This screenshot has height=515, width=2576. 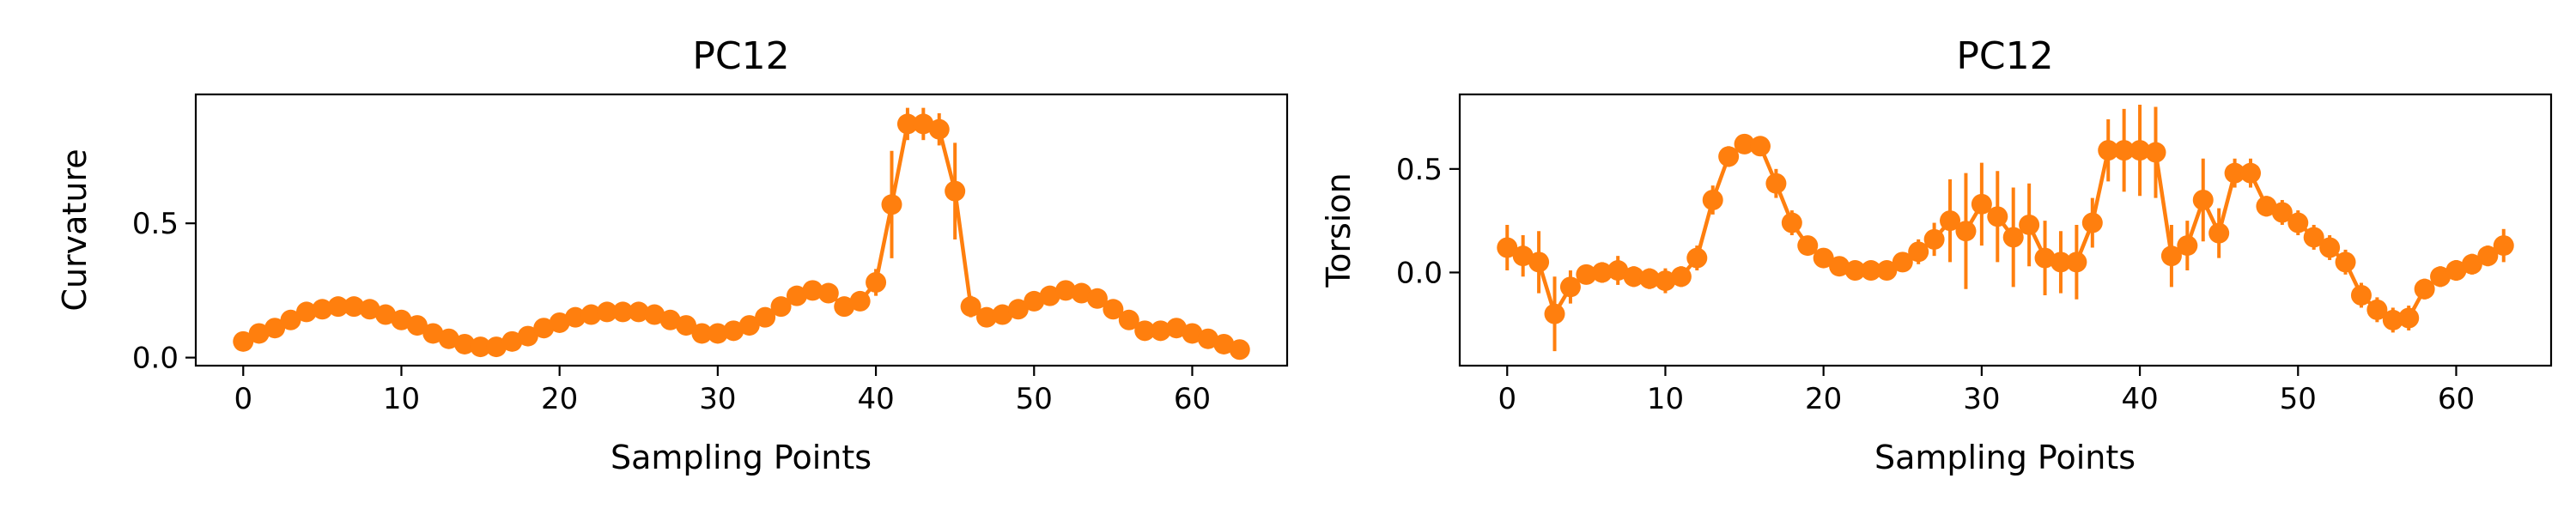 I want to click on y-axis-ticks: 0.0 0.5, so click(x=164, y=291).